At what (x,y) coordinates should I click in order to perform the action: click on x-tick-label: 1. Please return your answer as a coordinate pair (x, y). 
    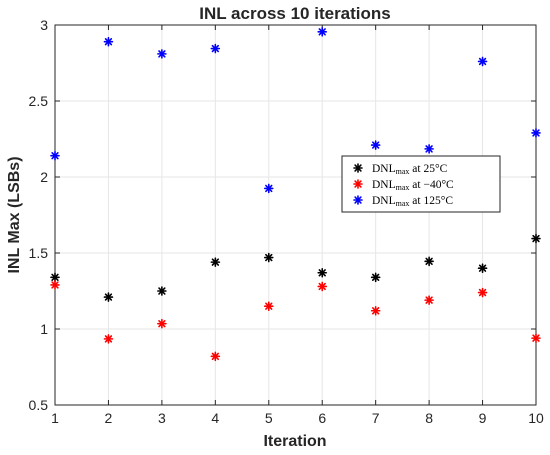
    Looking at the image, I should click on (55, 418).